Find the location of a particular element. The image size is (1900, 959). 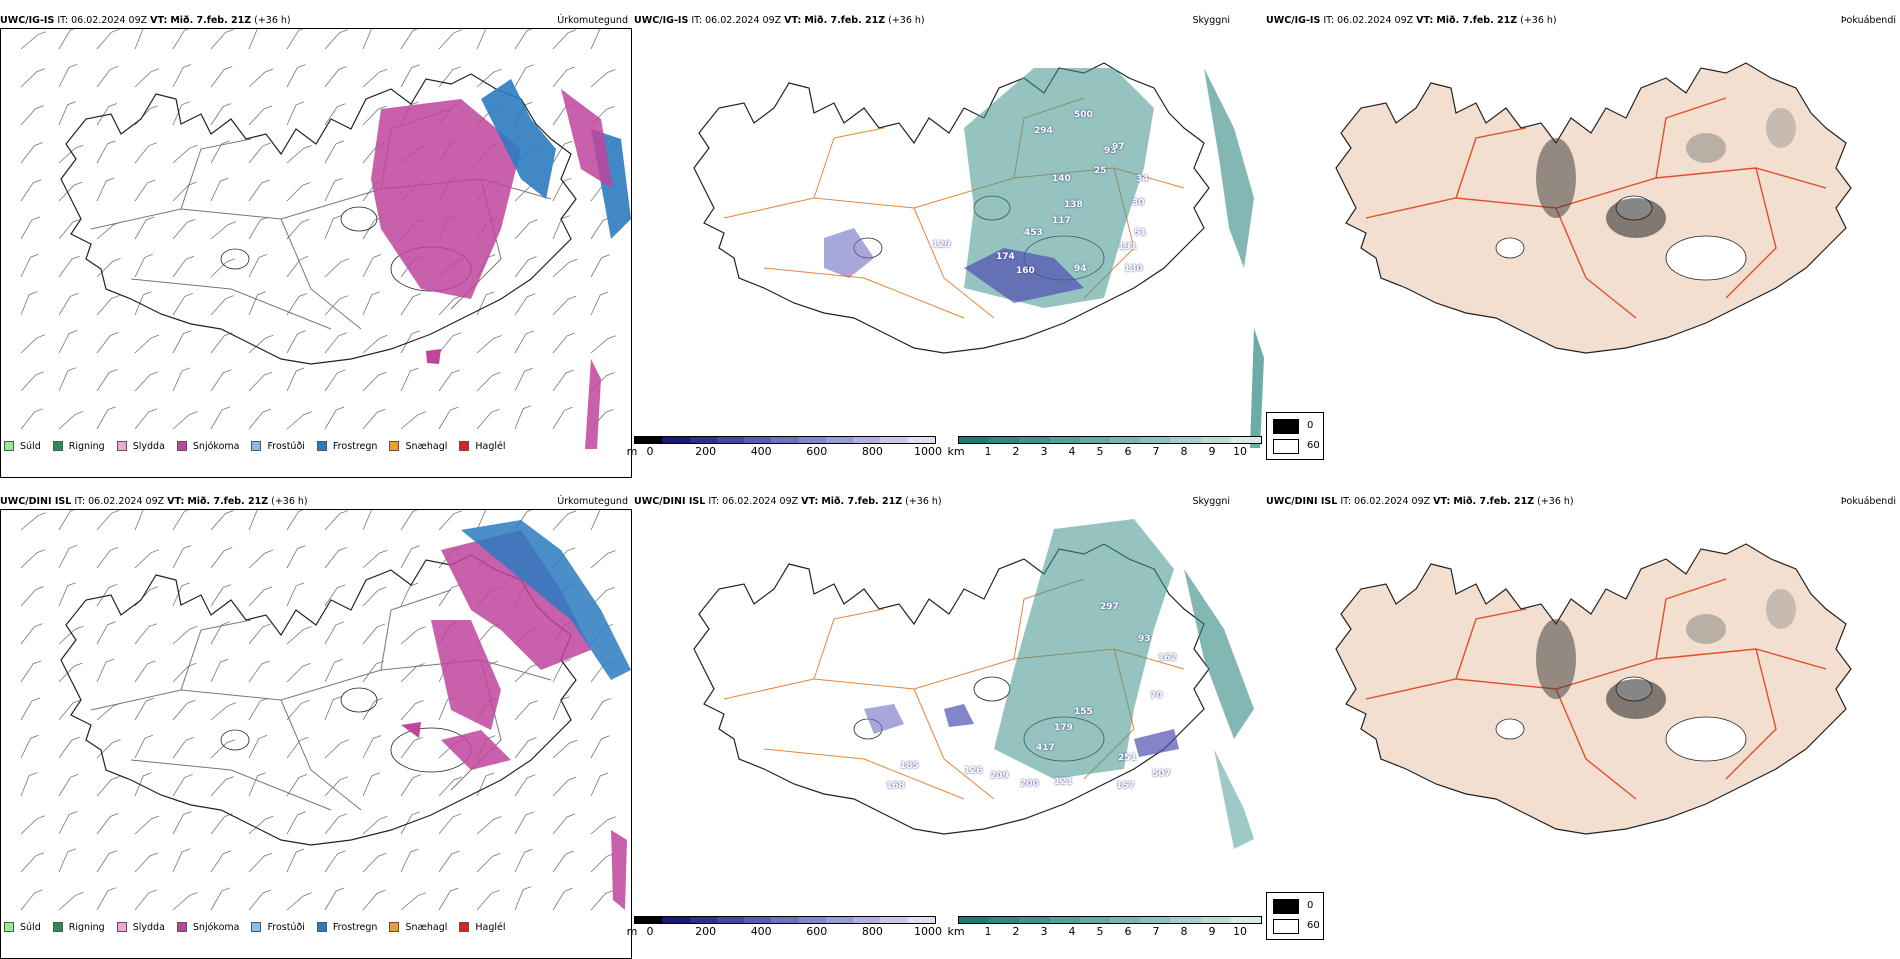

ceiling-value-label: 121 is located at coordinates (1063, 782).